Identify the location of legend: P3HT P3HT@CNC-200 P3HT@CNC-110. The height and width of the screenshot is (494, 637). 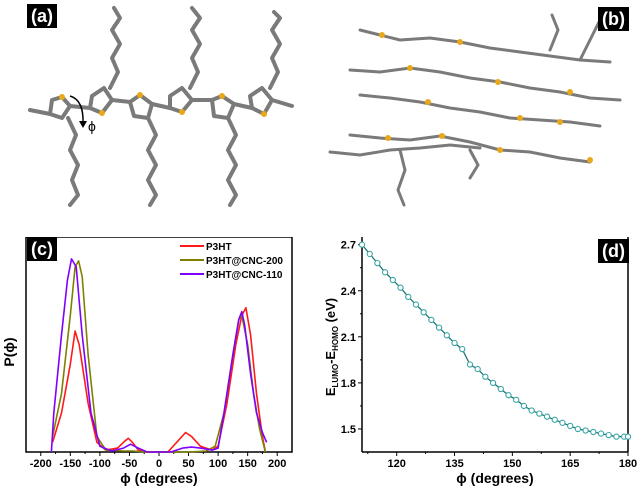
(231, 261).